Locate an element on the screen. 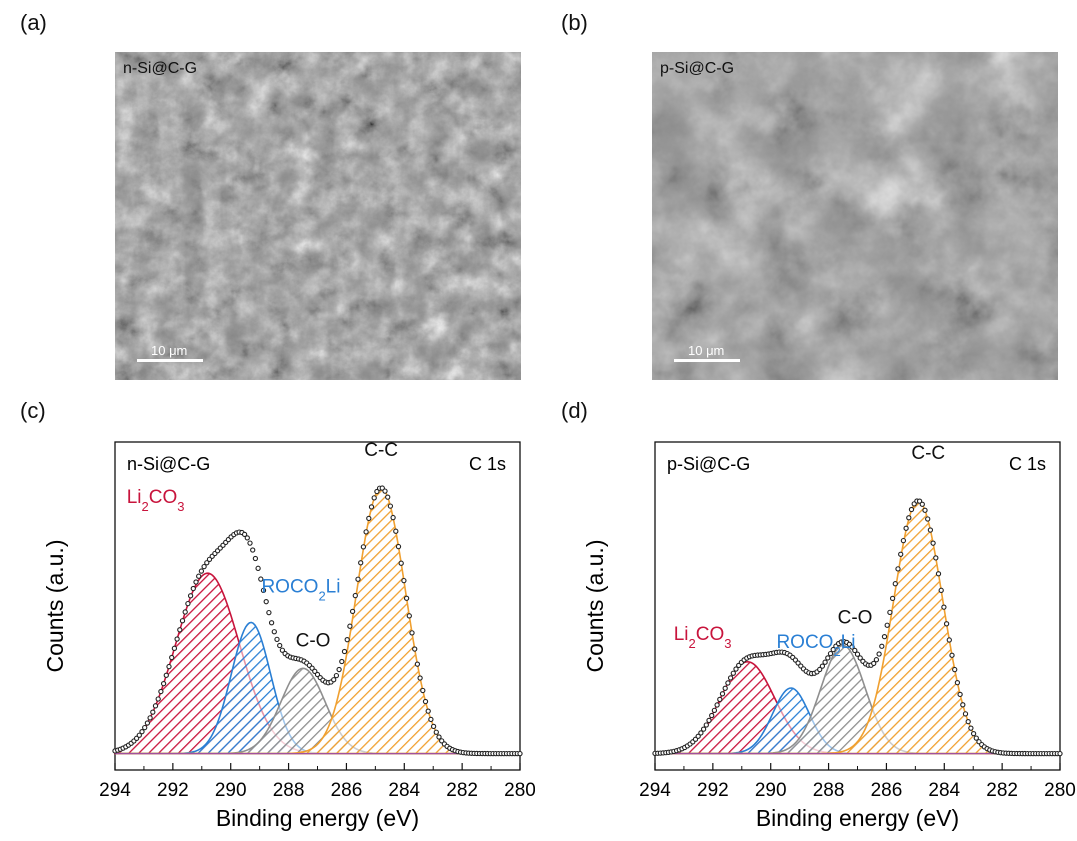  sem-texture-b is located at coordinates (855, 216).